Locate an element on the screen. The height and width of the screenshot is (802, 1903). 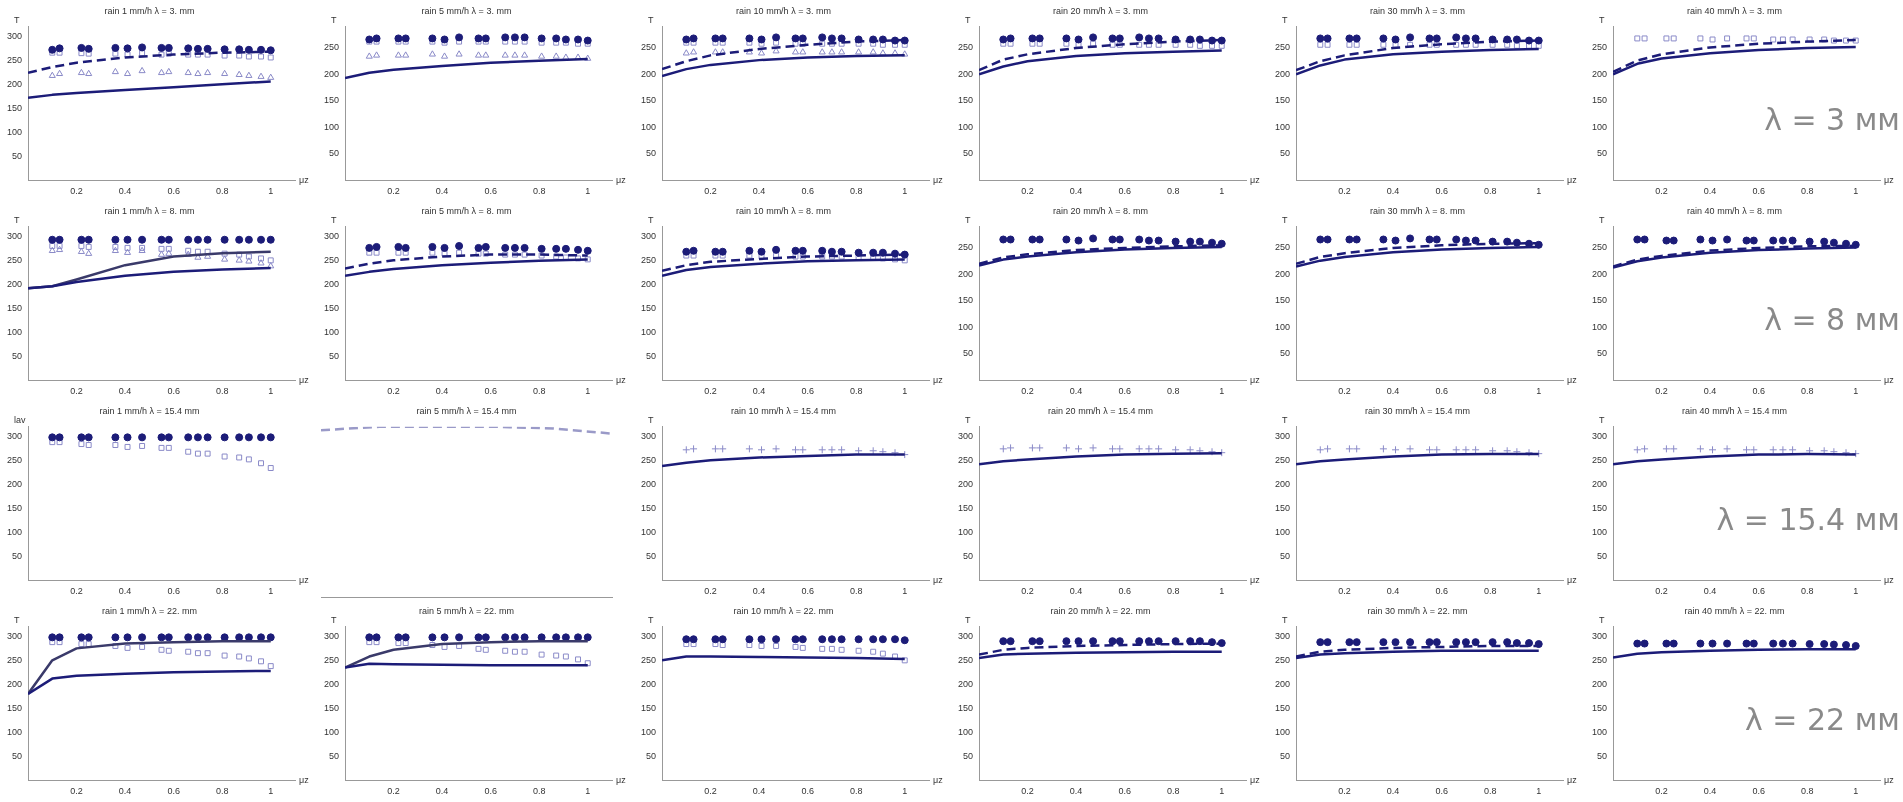
chart-title: rain 40 mm/h λ = 15.4 mm is located at coordinates (1734, 410).